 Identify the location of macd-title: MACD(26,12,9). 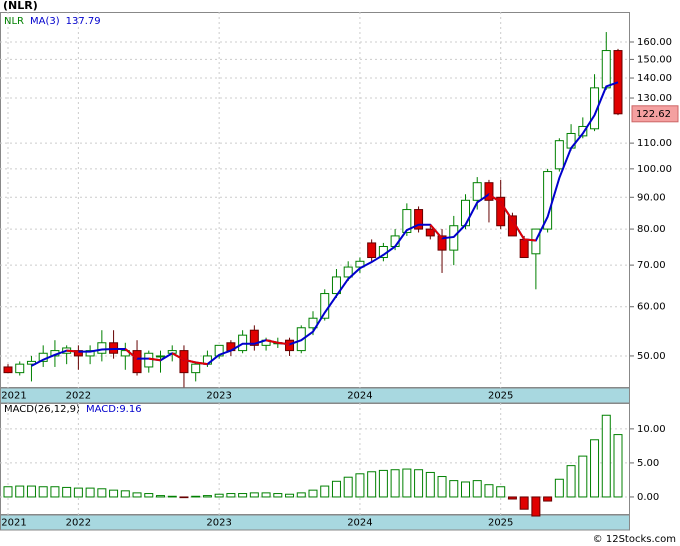
(42, 409).